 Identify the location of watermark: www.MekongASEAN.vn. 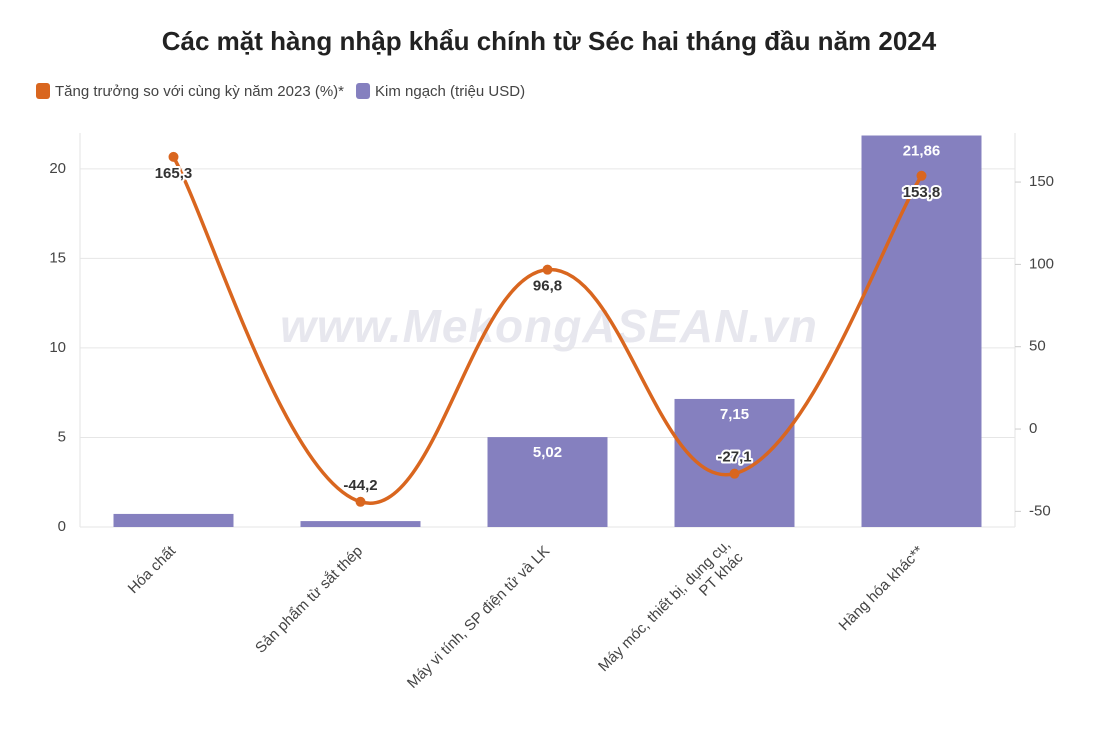
(549, 326).